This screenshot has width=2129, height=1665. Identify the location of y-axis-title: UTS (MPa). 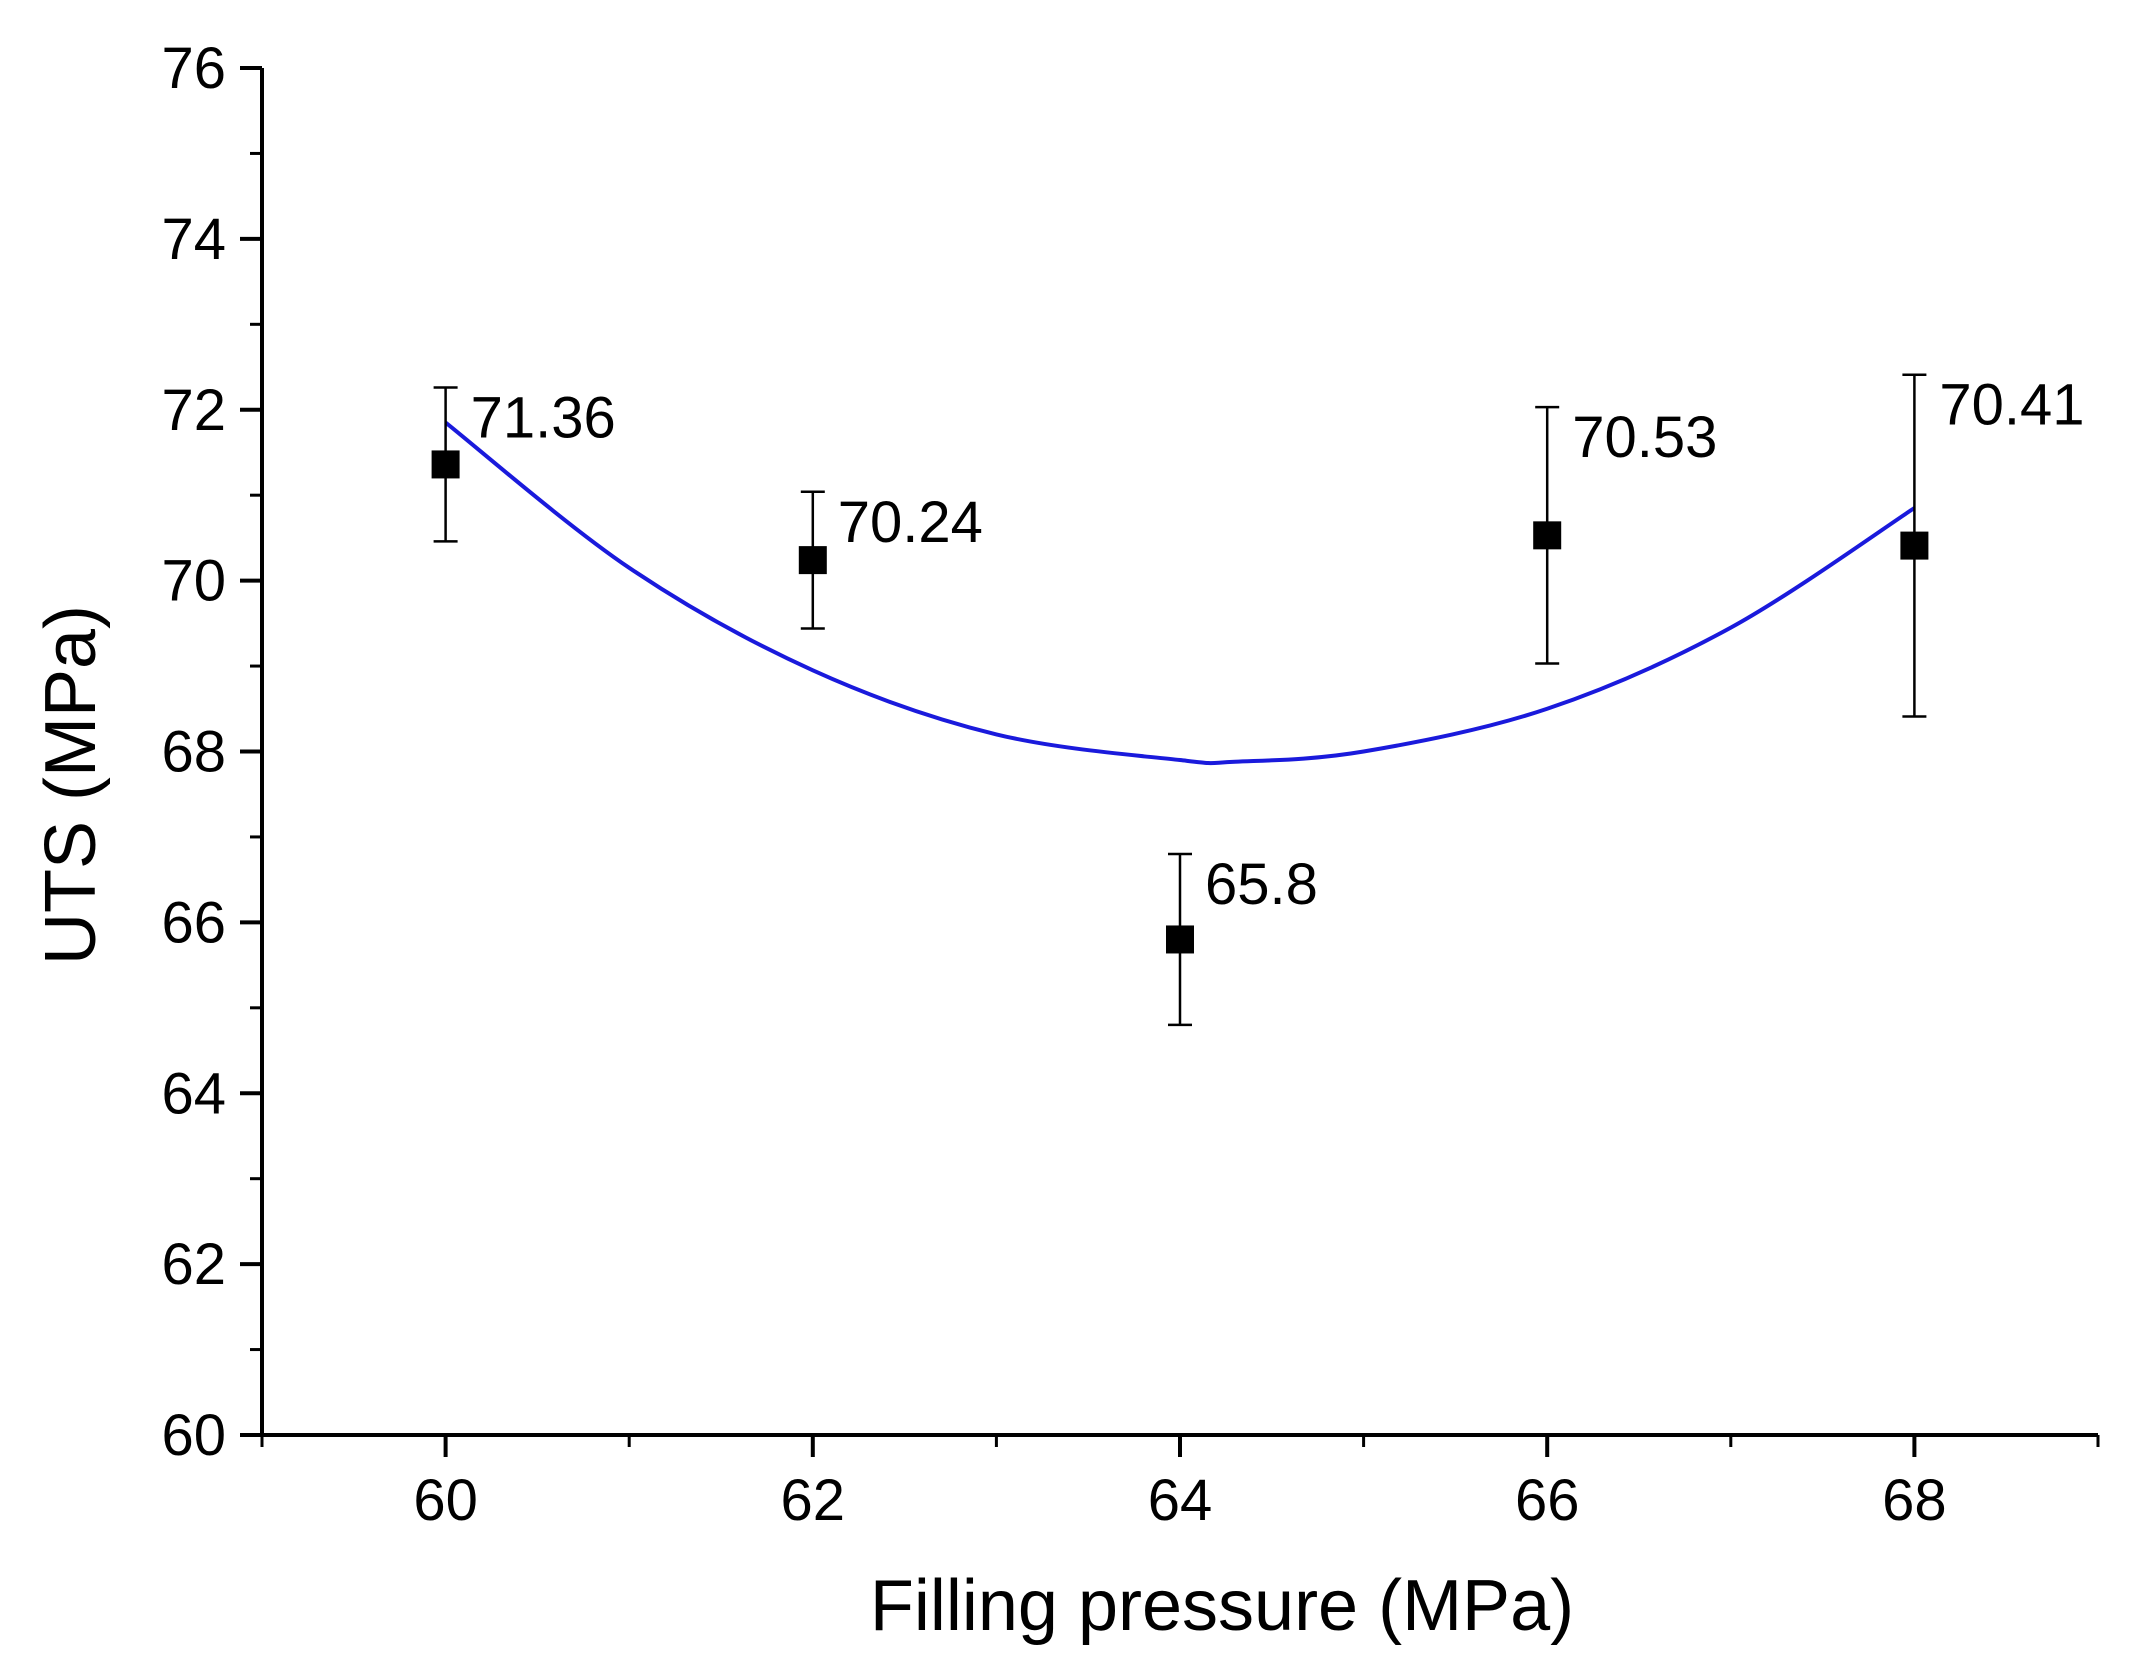
(71, 785).